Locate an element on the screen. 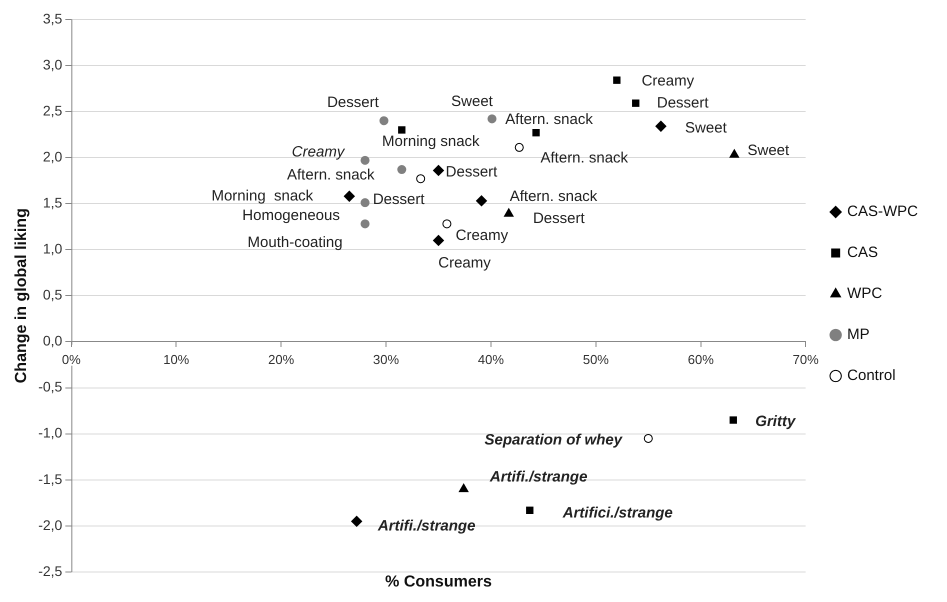 The image size is (947, 602). y-tick-label: 3,5 is located at coordinates (52, 18).